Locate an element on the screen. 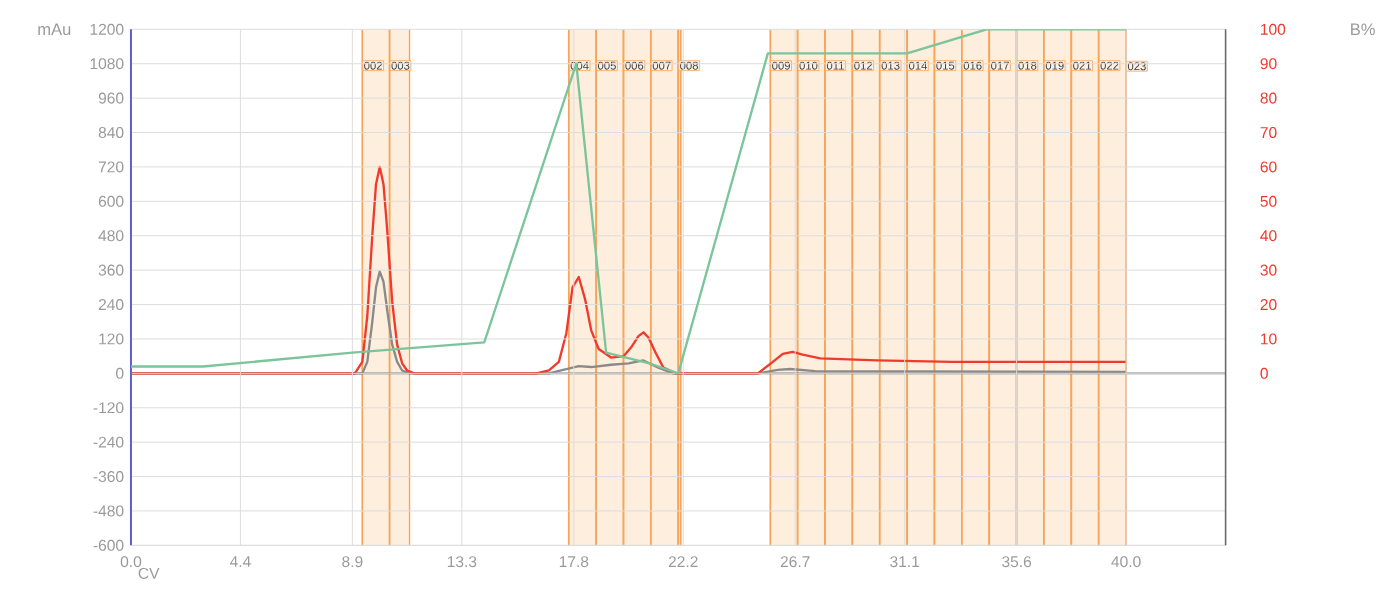 The image size is (1382, 590). y-axis-title: mAu is located at coordinates (54, 29).